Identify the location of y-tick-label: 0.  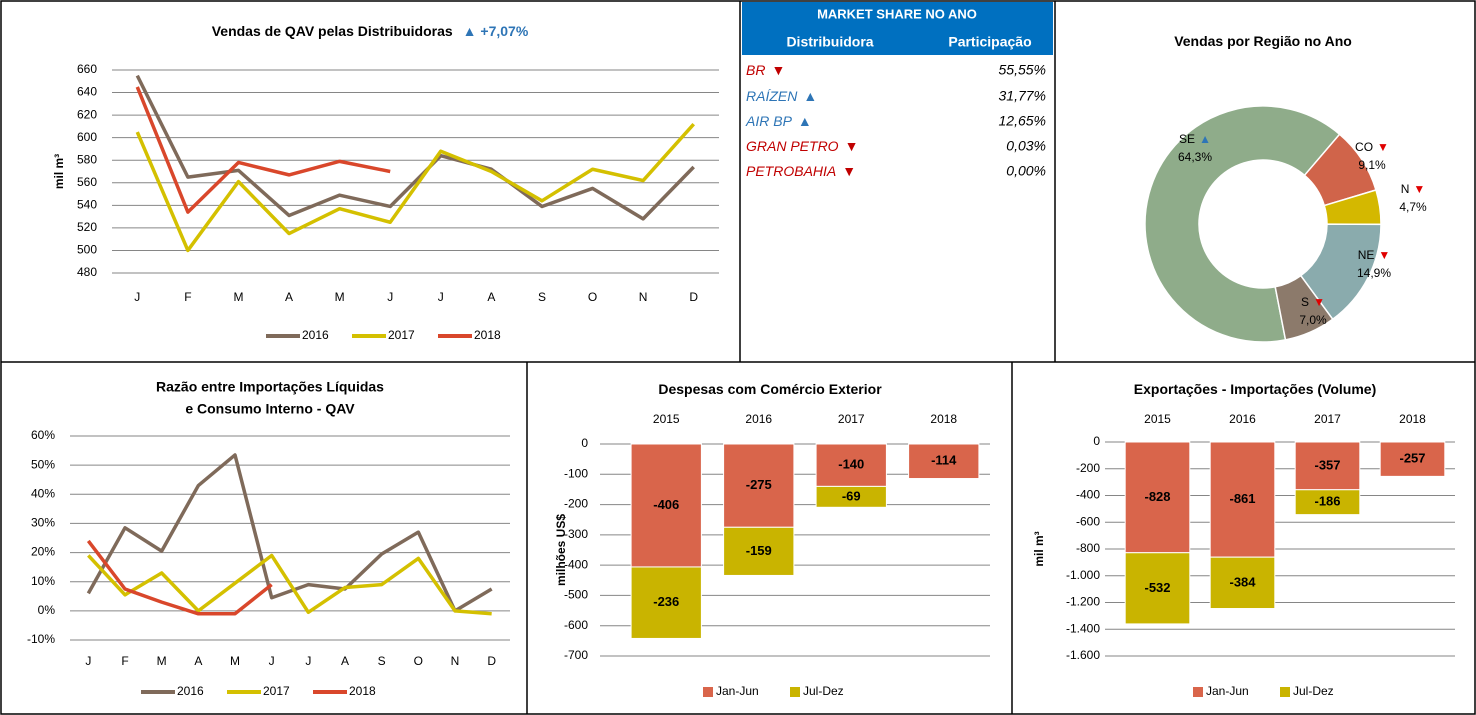
(584, 443).